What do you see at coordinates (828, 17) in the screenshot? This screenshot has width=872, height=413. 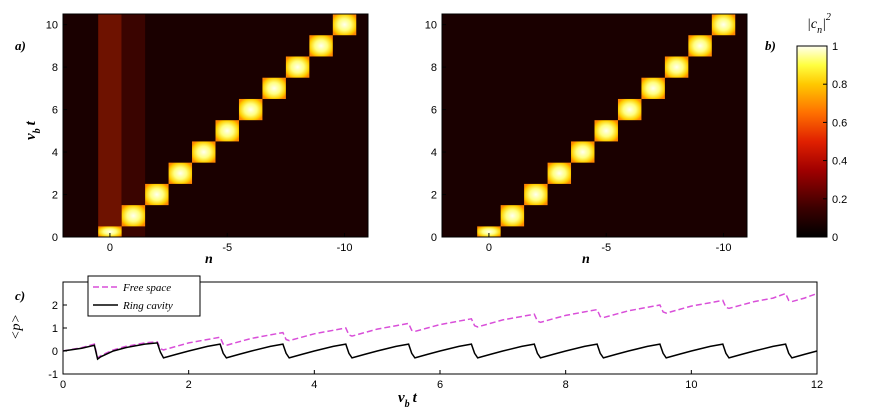 I see `colorbar-label-sup: 2` at bounding box center [828, 17].